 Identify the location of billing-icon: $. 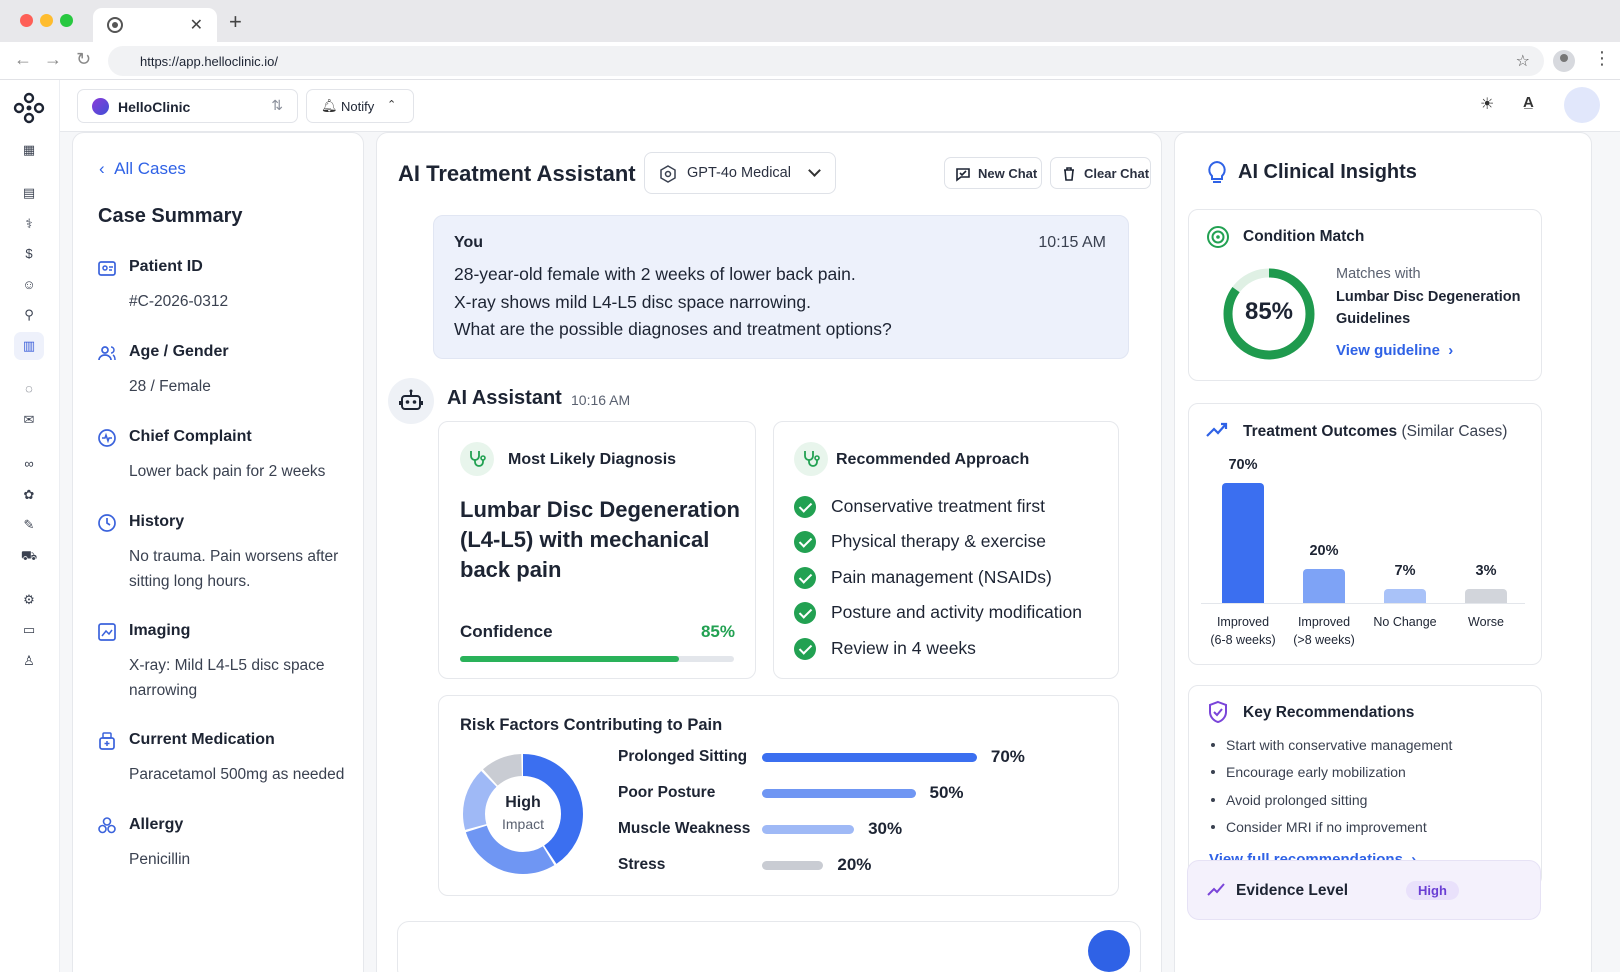
(29, 253).